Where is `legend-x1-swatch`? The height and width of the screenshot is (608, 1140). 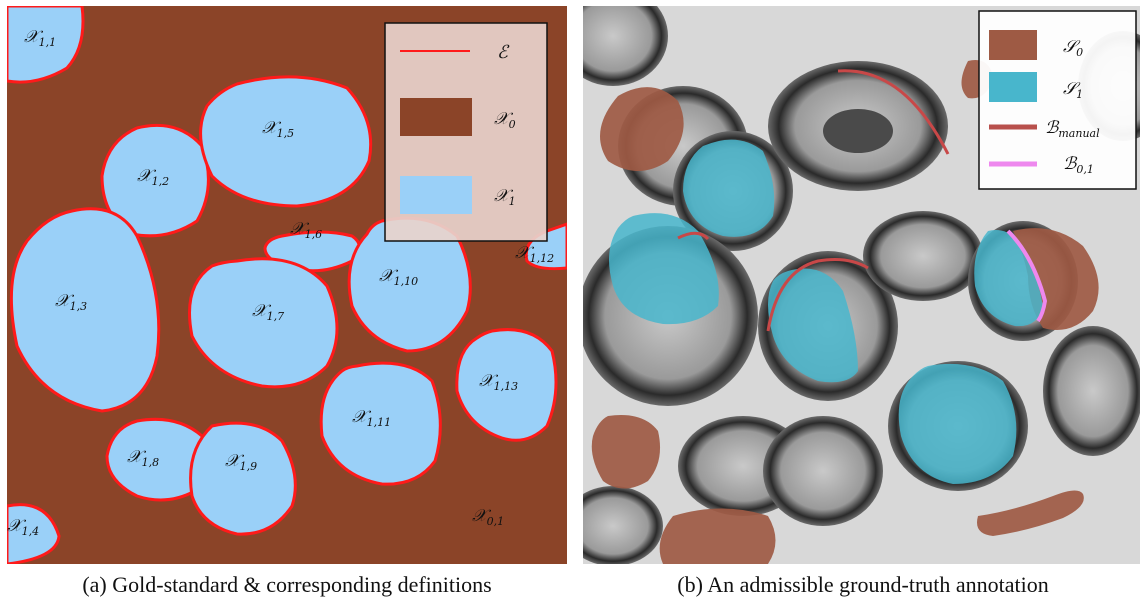 legend-x1-swatch is located at coordinates (436, 195).